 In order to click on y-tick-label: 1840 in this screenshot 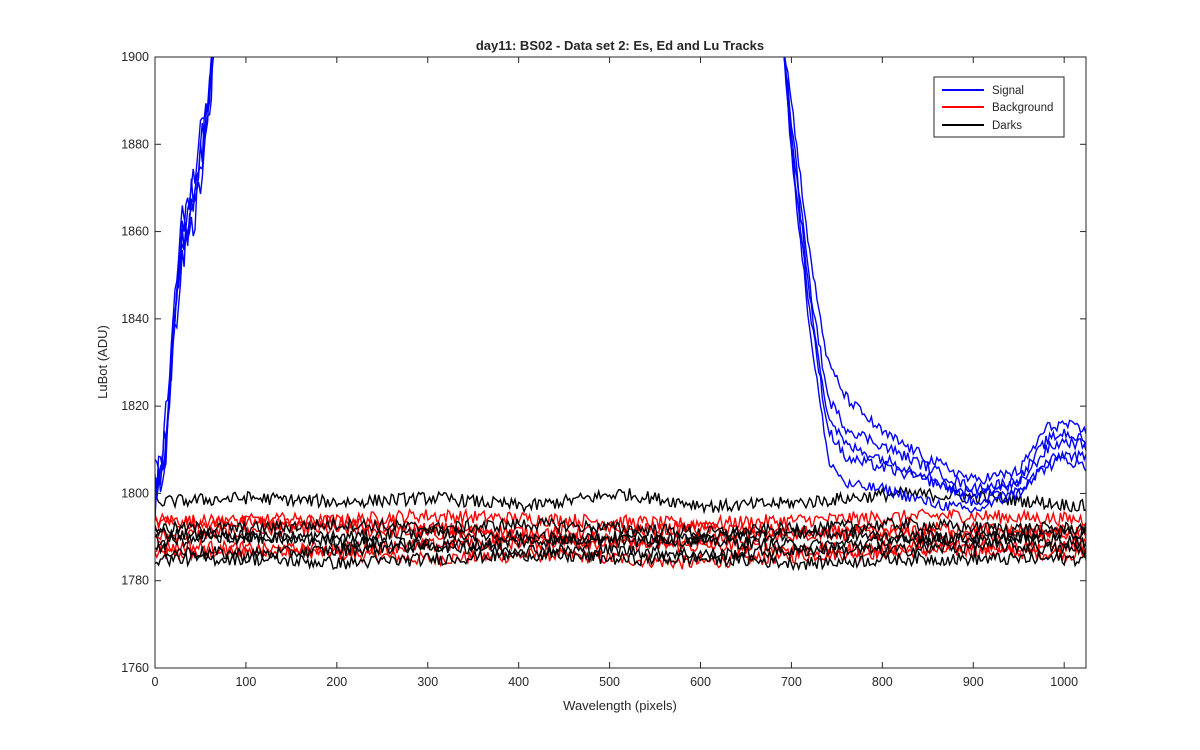, I will do `click(135, 319)`.